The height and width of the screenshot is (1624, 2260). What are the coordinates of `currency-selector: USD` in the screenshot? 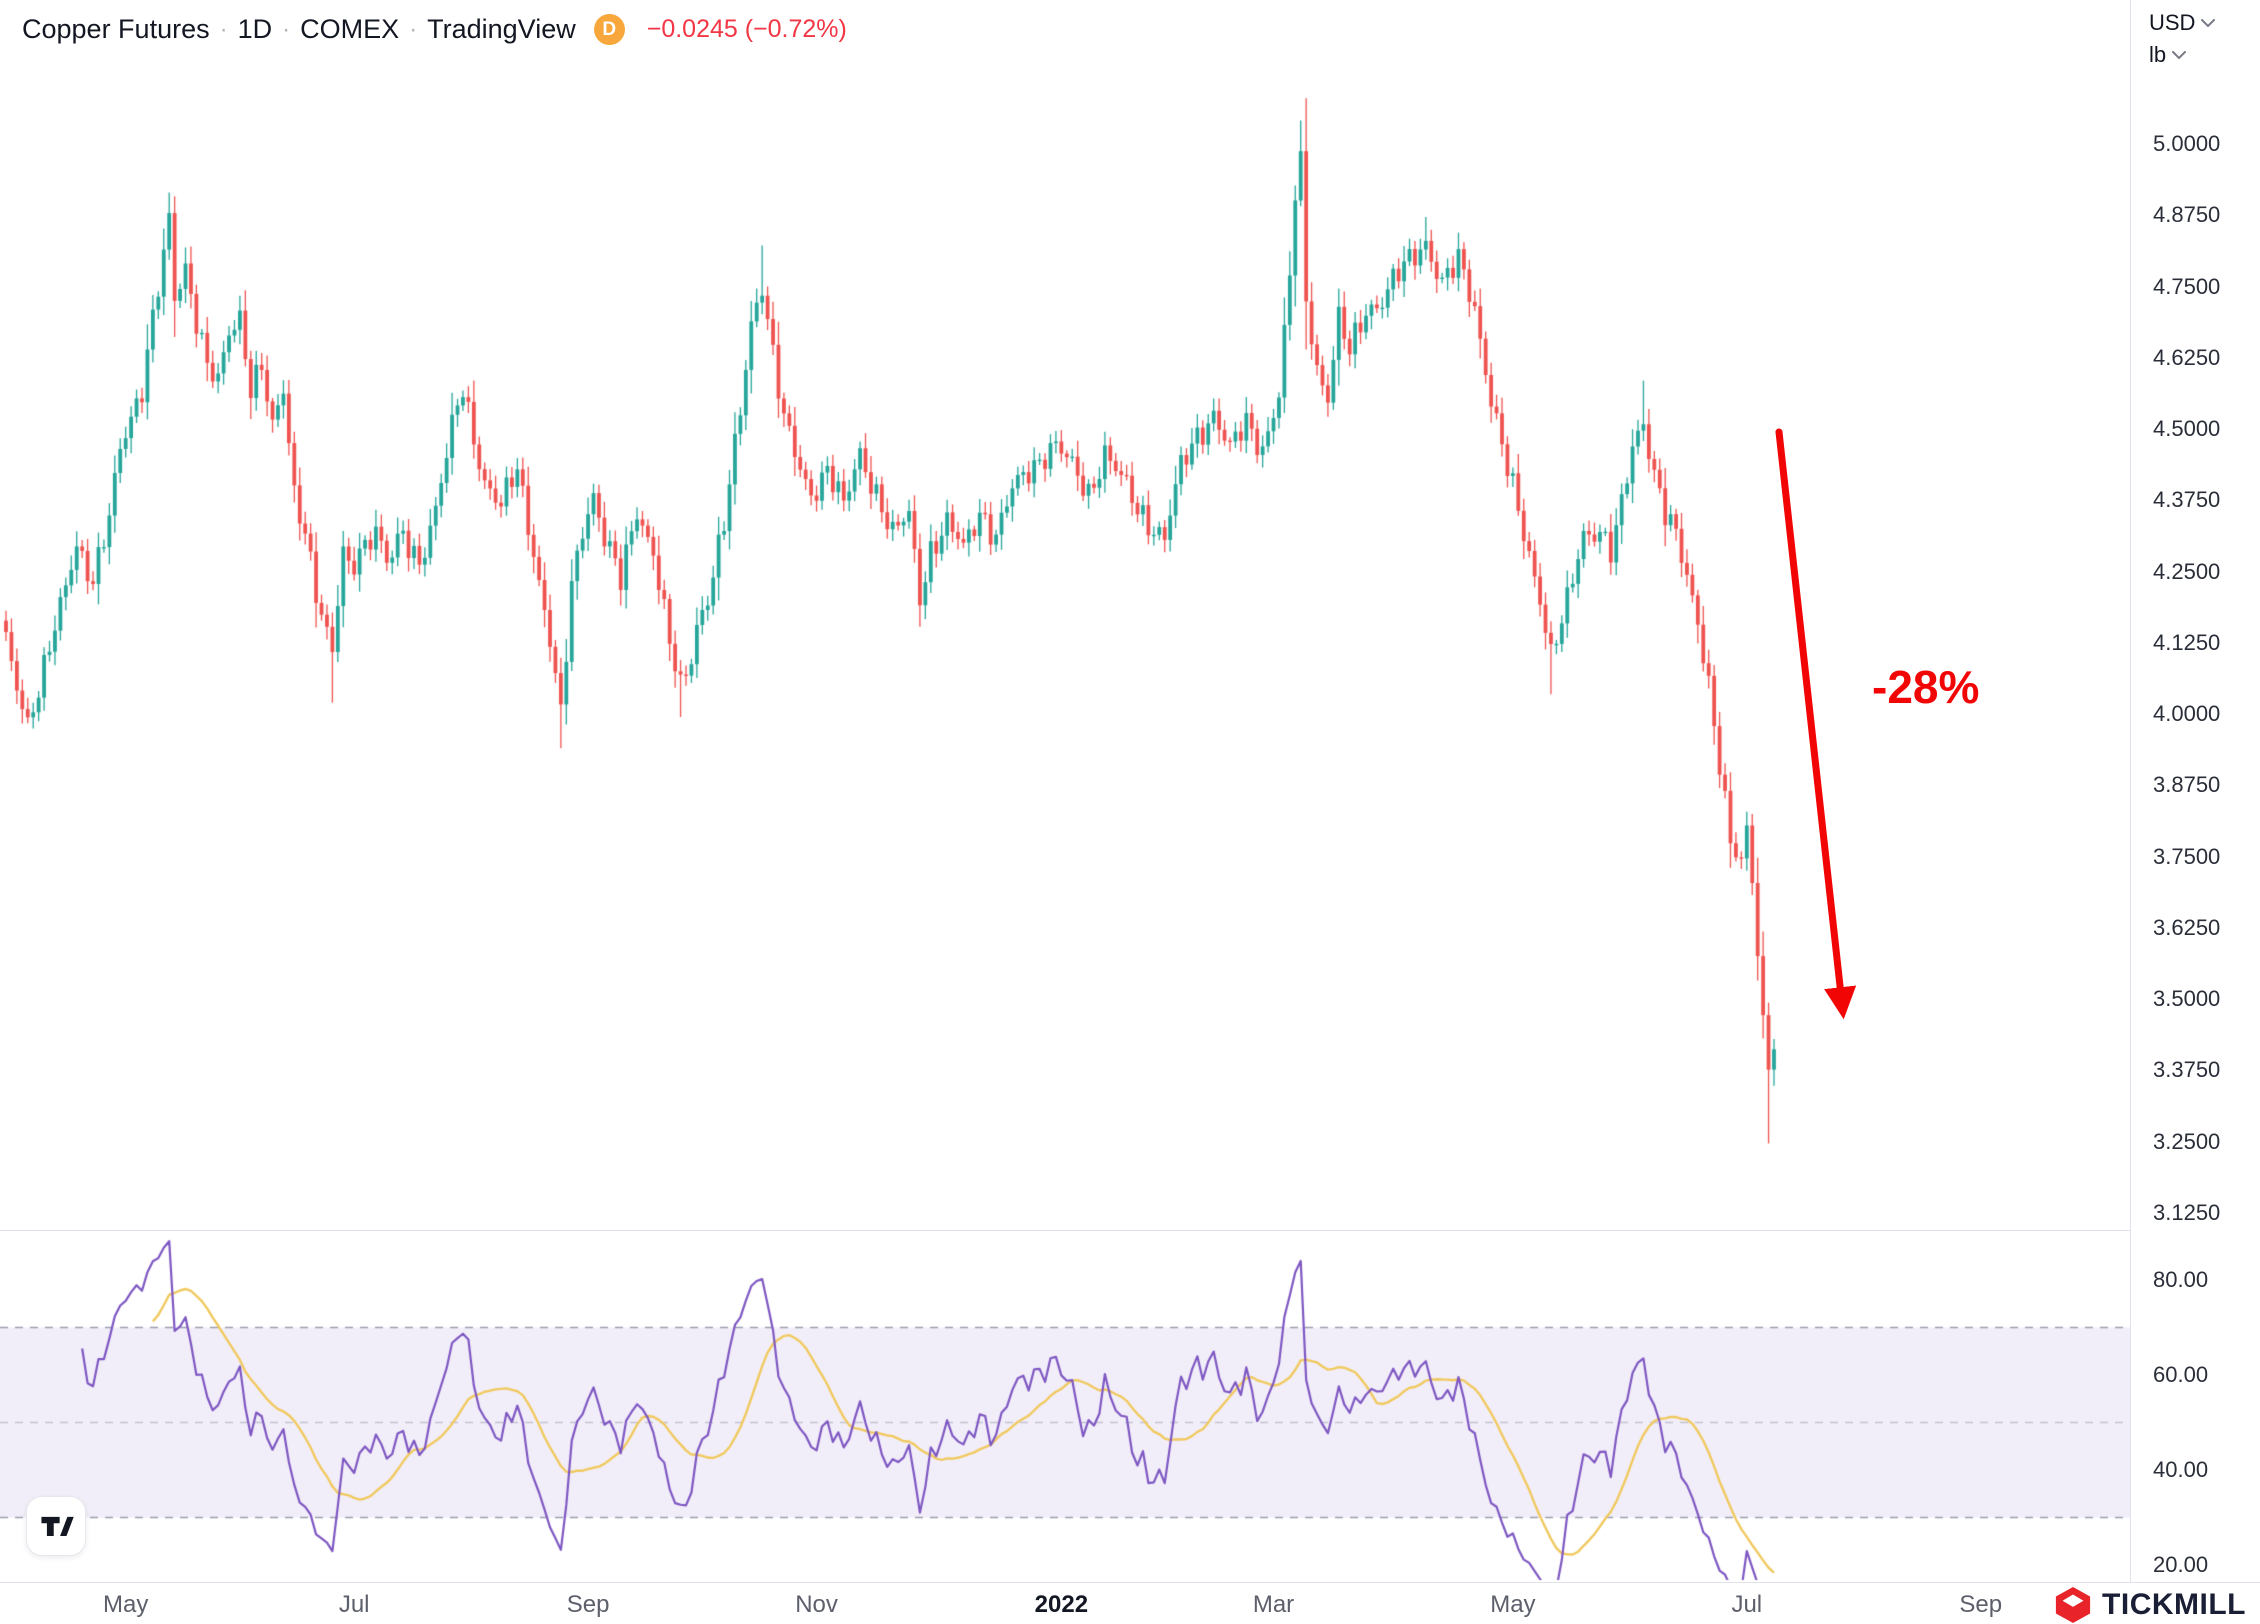 It's located at (2182, 23).